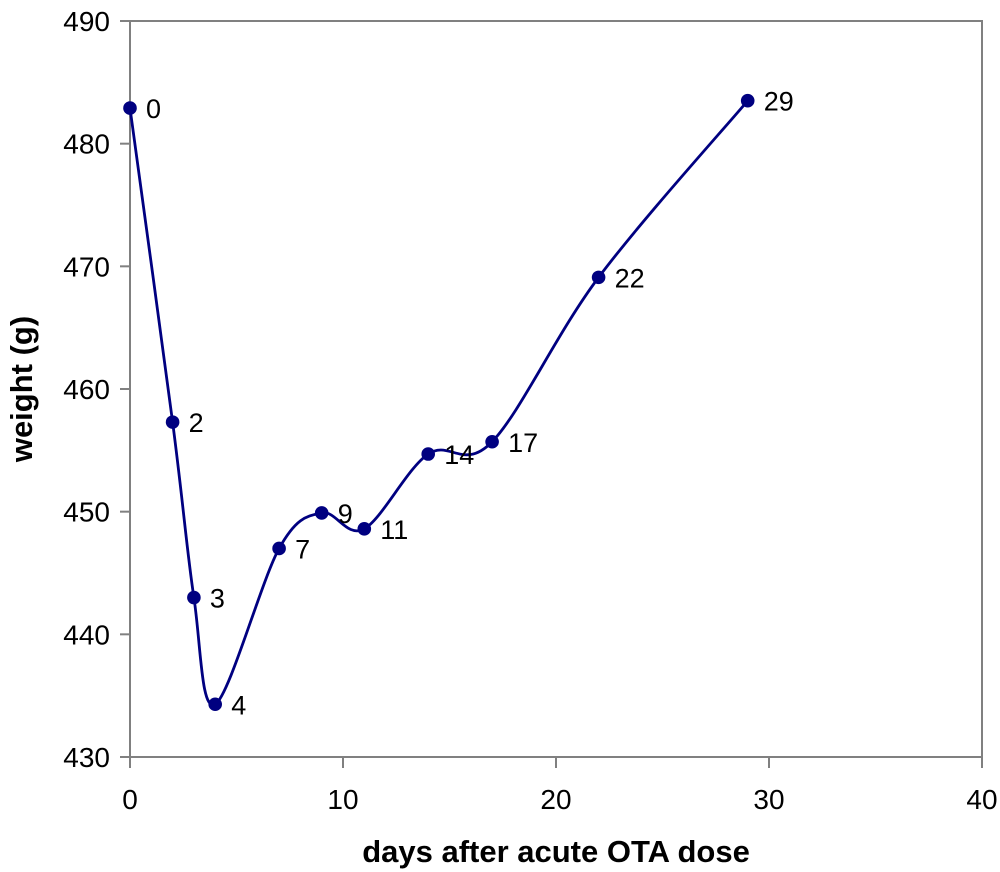 This screenshot has width=1000, height=872. Describe the element at coordinates (86, 21) in the screenshot. I see `y-tick-label: 490` at that location.